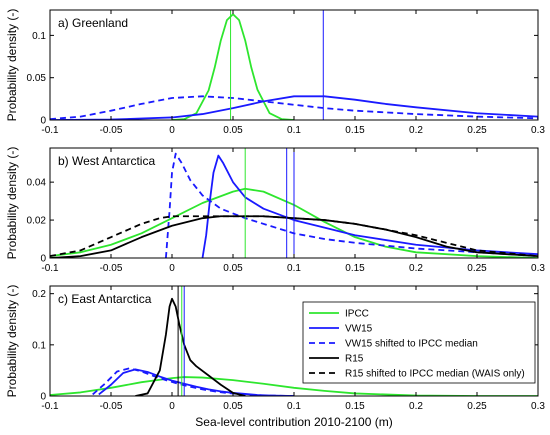 The width and height of the screenshot is (550, 435). What do you see at coordinates (37, 221) in the screenshot?
I see `y-tick-label: 0.02` at bounding box center [37, 221].